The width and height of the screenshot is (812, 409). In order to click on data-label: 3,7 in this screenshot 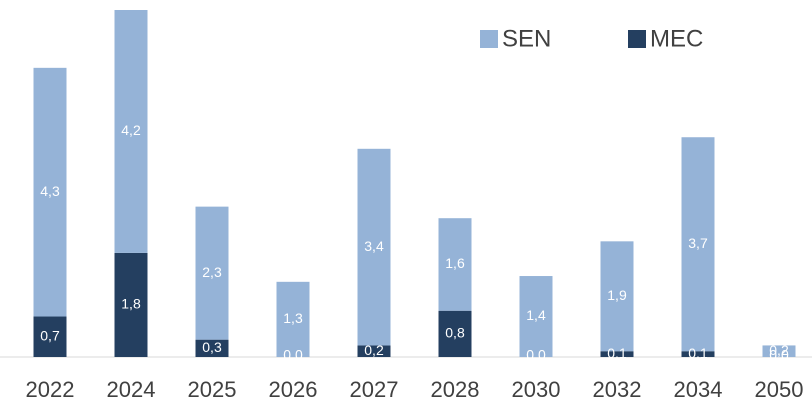, I will do `click(698, 243)`.